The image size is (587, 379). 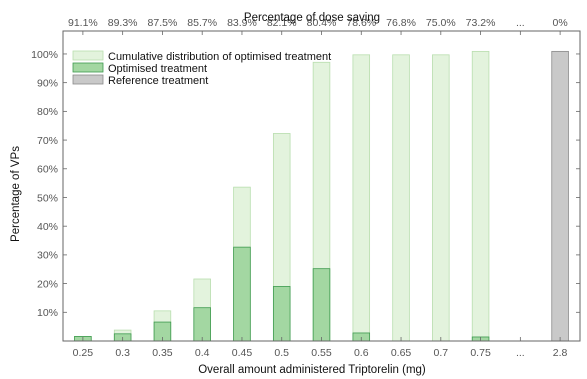 I want to click on y-tick-label: 70%, so click(x=47, y=141).